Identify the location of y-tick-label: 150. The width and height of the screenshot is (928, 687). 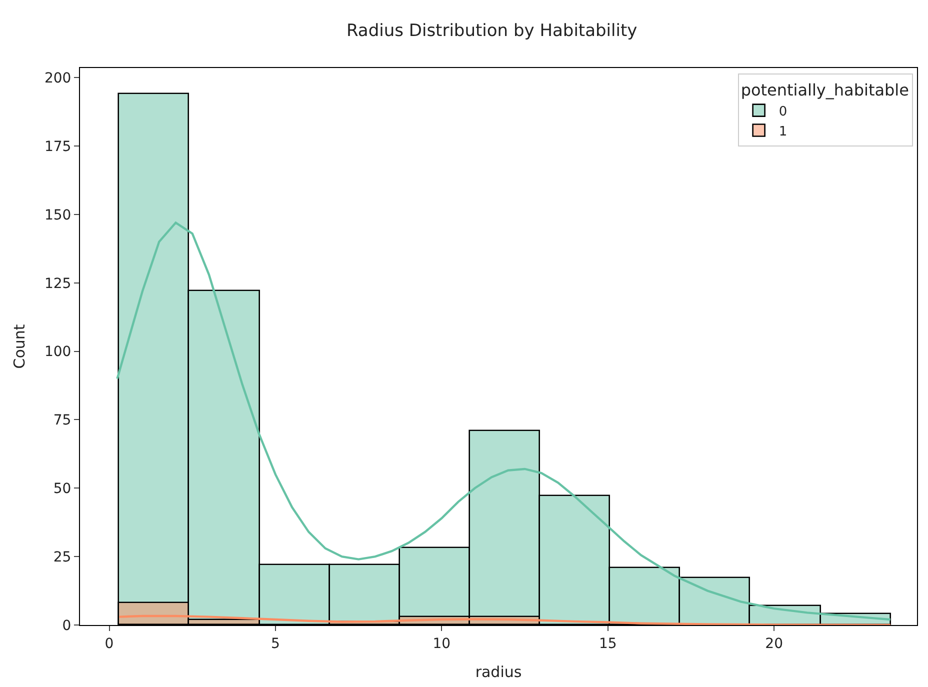
(58, 215).